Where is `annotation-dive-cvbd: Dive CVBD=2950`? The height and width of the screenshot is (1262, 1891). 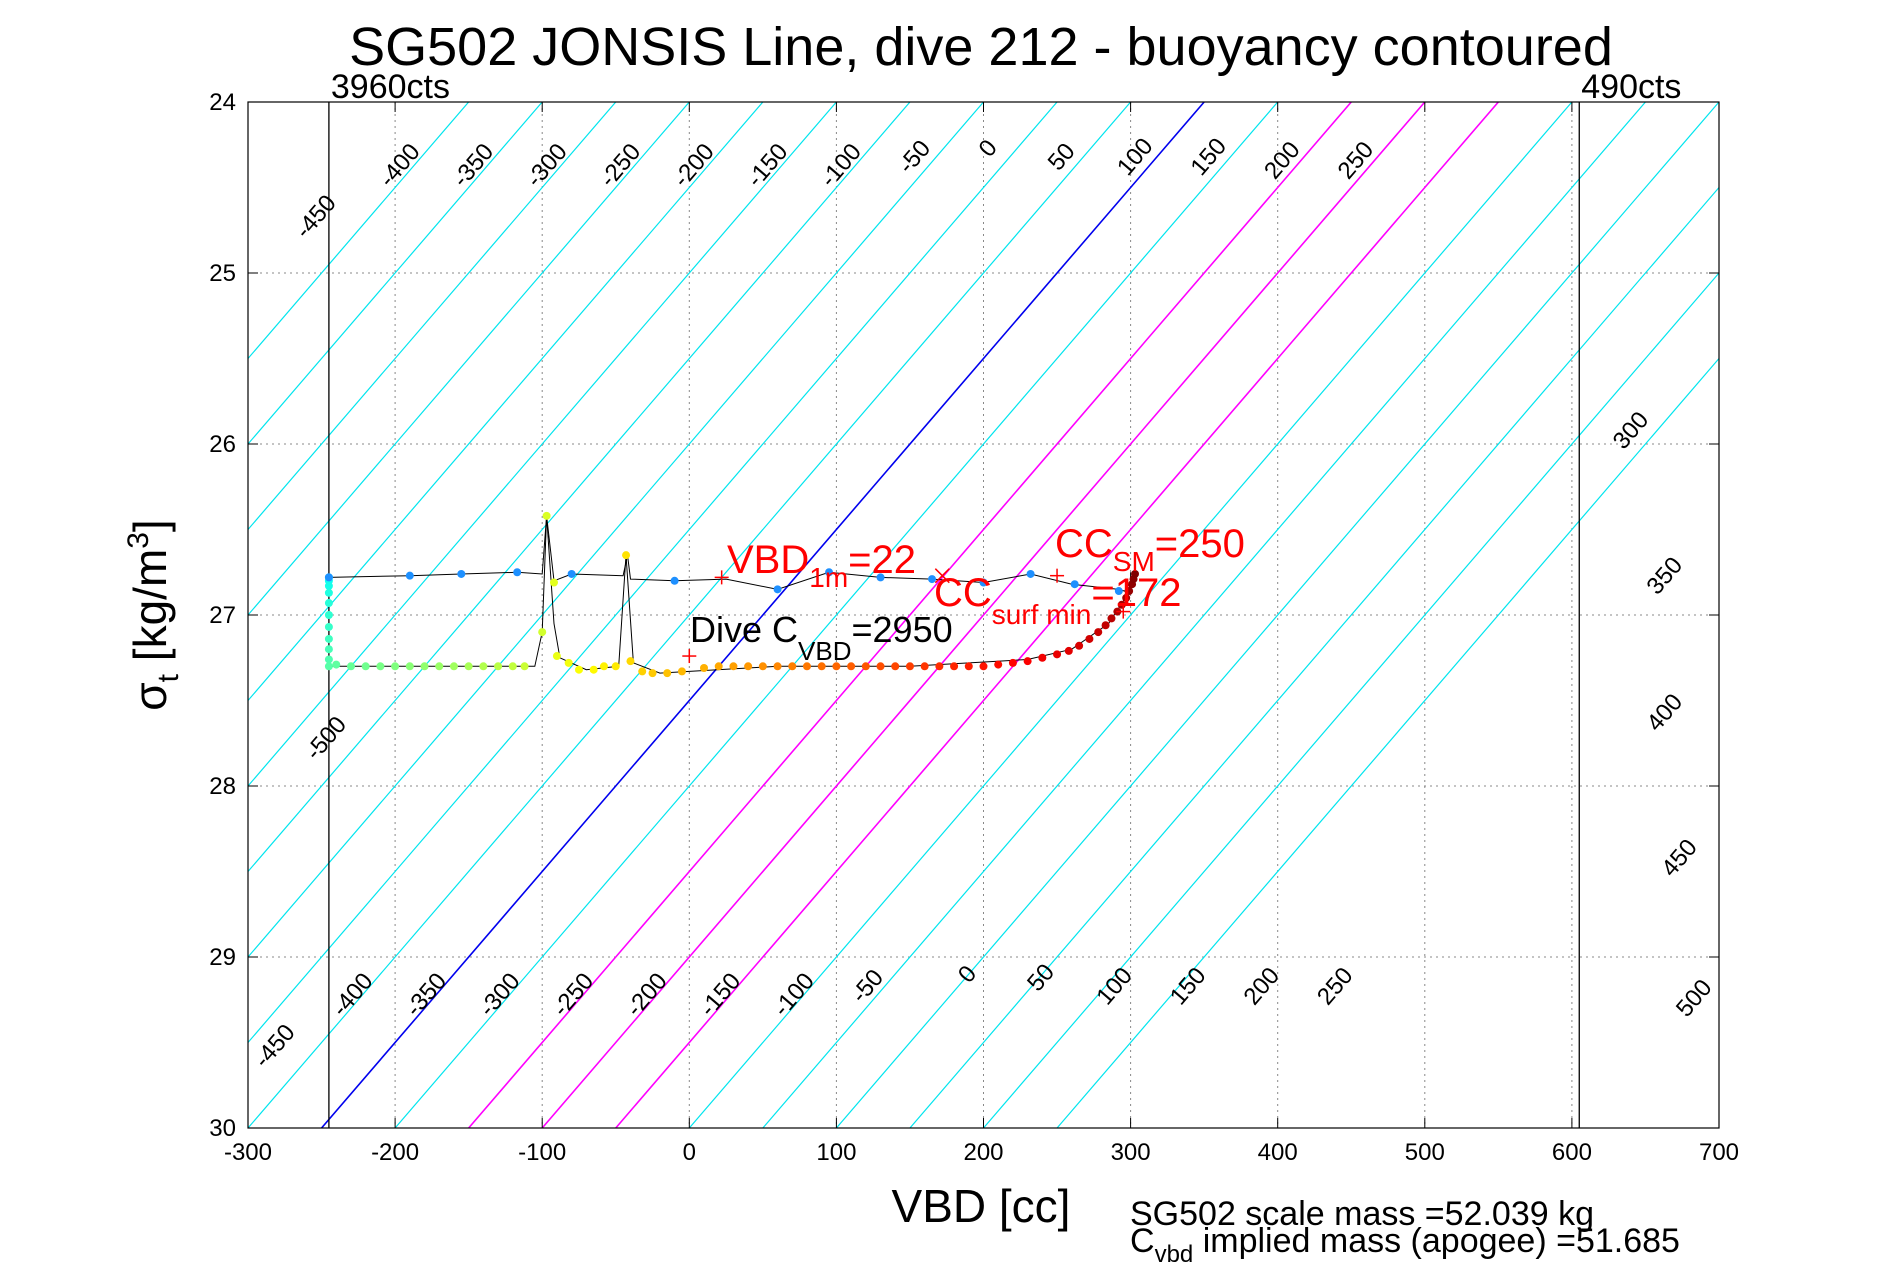 annotation-dive-cvbd: Dive CVBD=2950 is located at coordinates (821, 637).